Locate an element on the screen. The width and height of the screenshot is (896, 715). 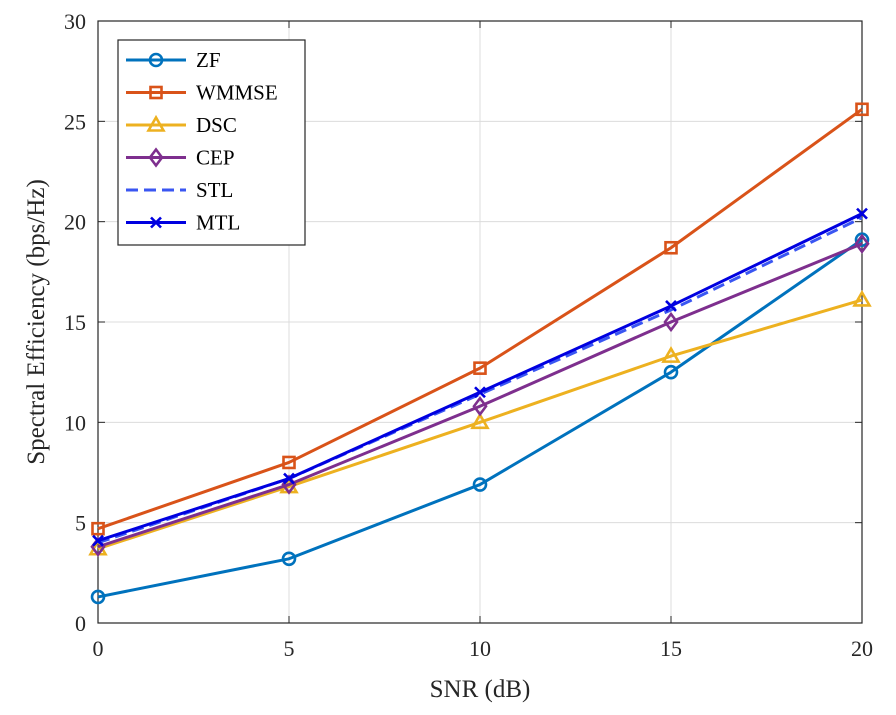
legend-item-mtl: MTL is located at coordinates (183, 223).